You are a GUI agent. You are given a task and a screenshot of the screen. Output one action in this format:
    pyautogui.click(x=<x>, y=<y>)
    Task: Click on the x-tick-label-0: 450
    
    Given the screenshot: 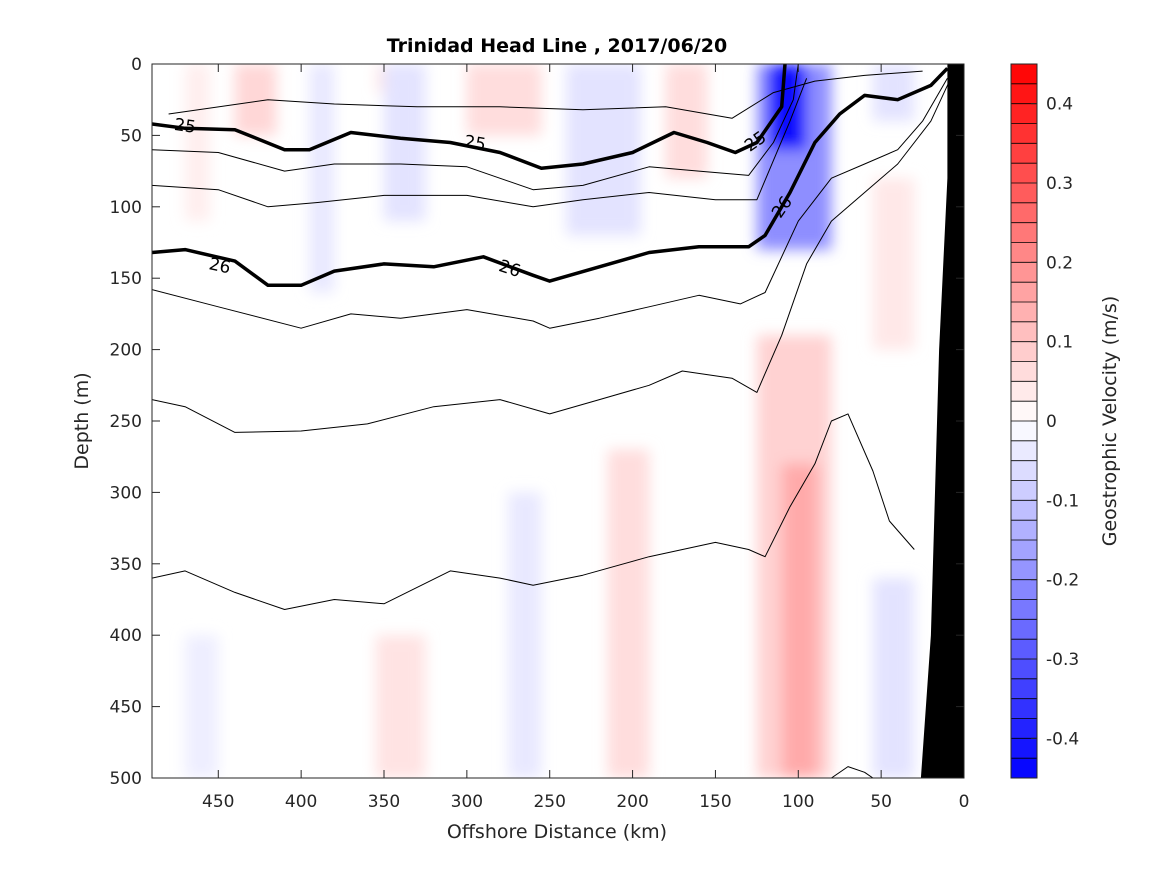 What is the action you would take?
    pyautogui.click(x=218, y=802)
    